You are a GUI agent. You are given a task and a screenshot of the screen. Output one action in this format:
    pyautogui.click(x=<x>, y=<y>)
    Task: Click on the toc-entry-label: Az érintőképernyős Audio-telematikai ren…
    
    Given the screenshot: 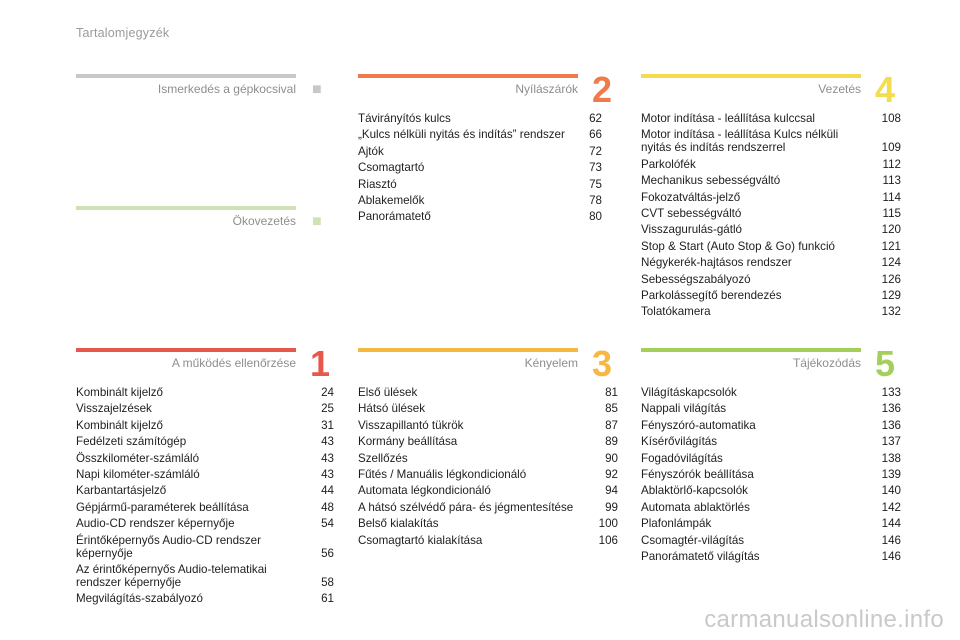 What is the action you would take?
    pyautogui.click(x=171, y=575)
    